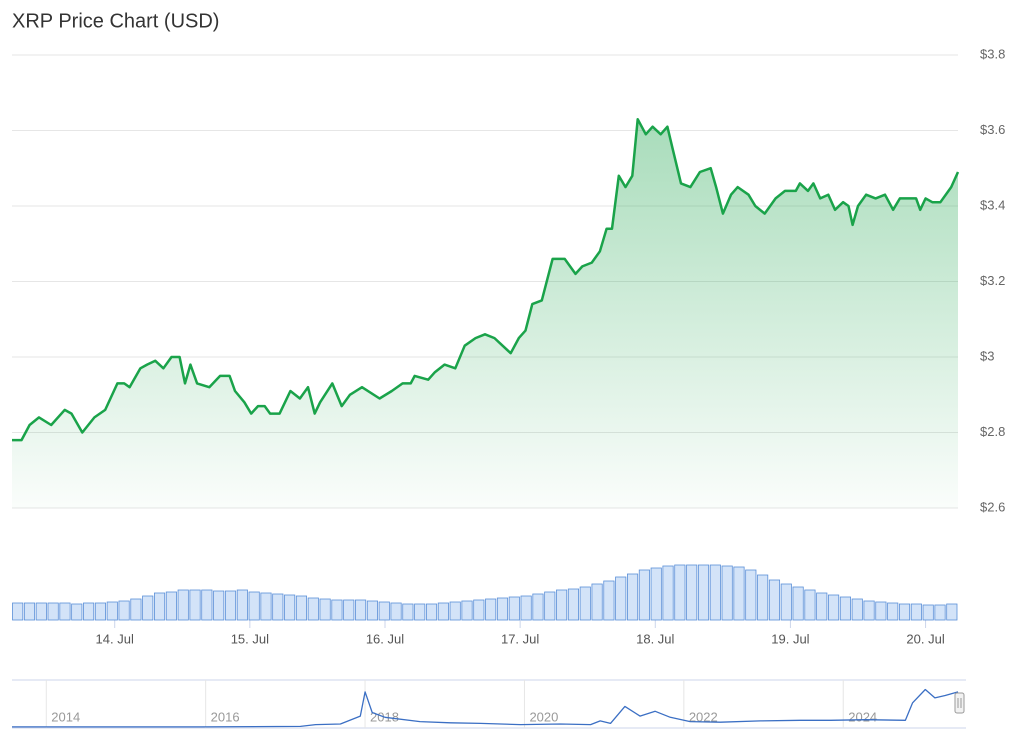 This screenshot has width=1024, height=747. I want to click on navigator-tick-label: 2020, so click(543, 716).